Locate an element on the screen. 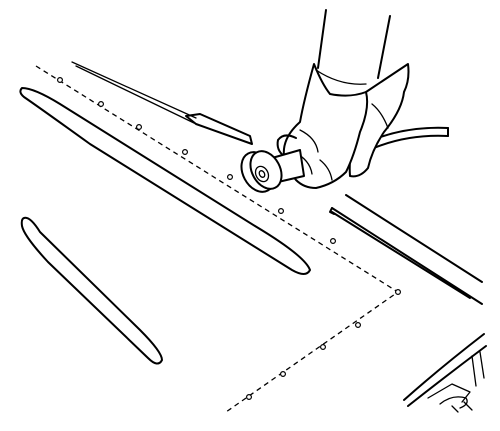 The width and height of the screenshot is (500, 431). glove-main is located at coordinates (325, 126).